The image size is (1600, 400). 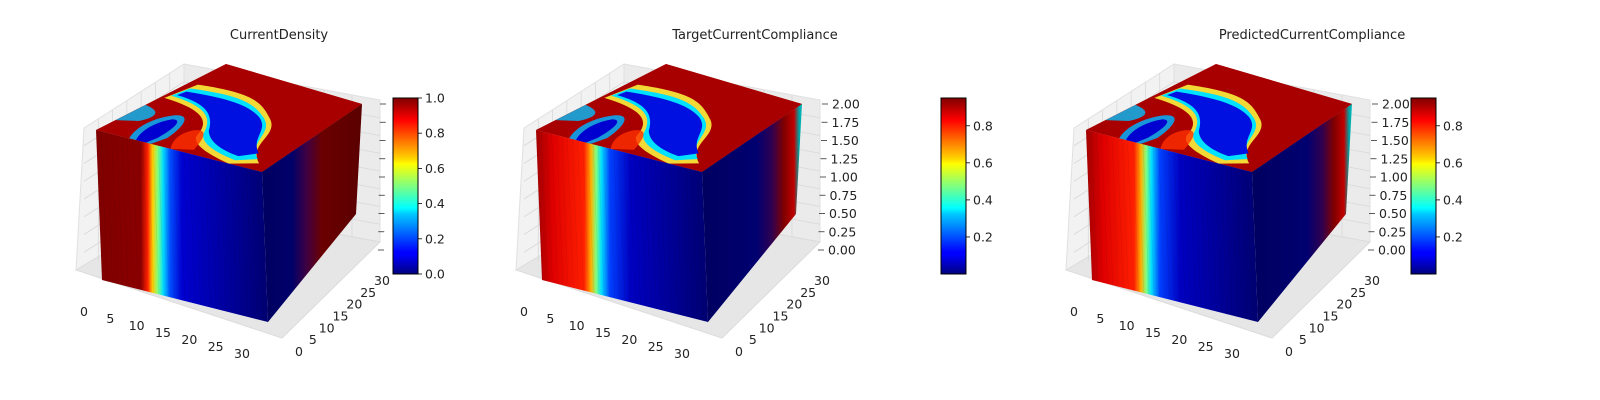 I want to click on chart-title: TargetCurrentCompliance, so click(x=754, y=35).